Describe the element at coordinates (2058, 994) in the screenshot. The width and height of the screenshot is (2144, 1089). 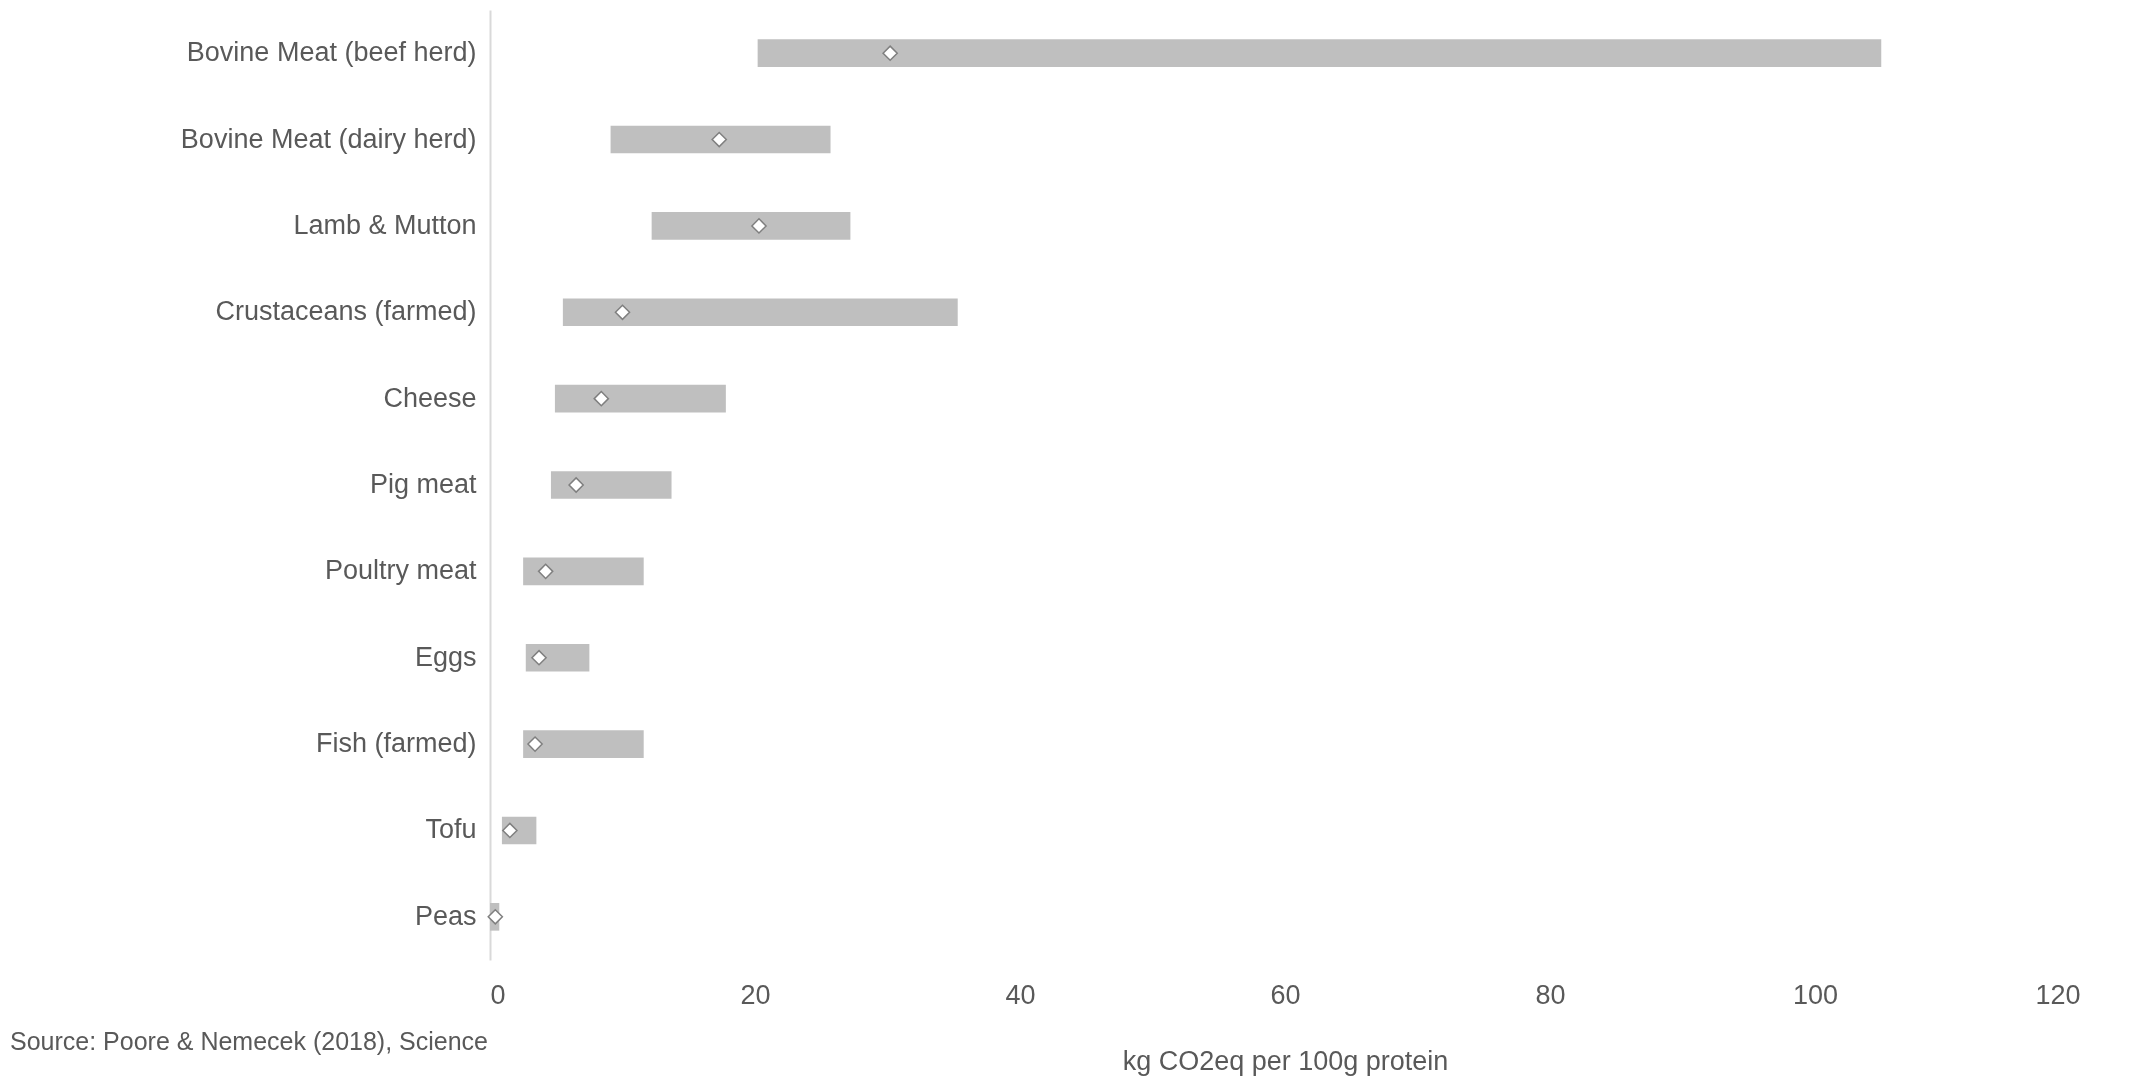
I see `x-tick-label: 120` at that location.